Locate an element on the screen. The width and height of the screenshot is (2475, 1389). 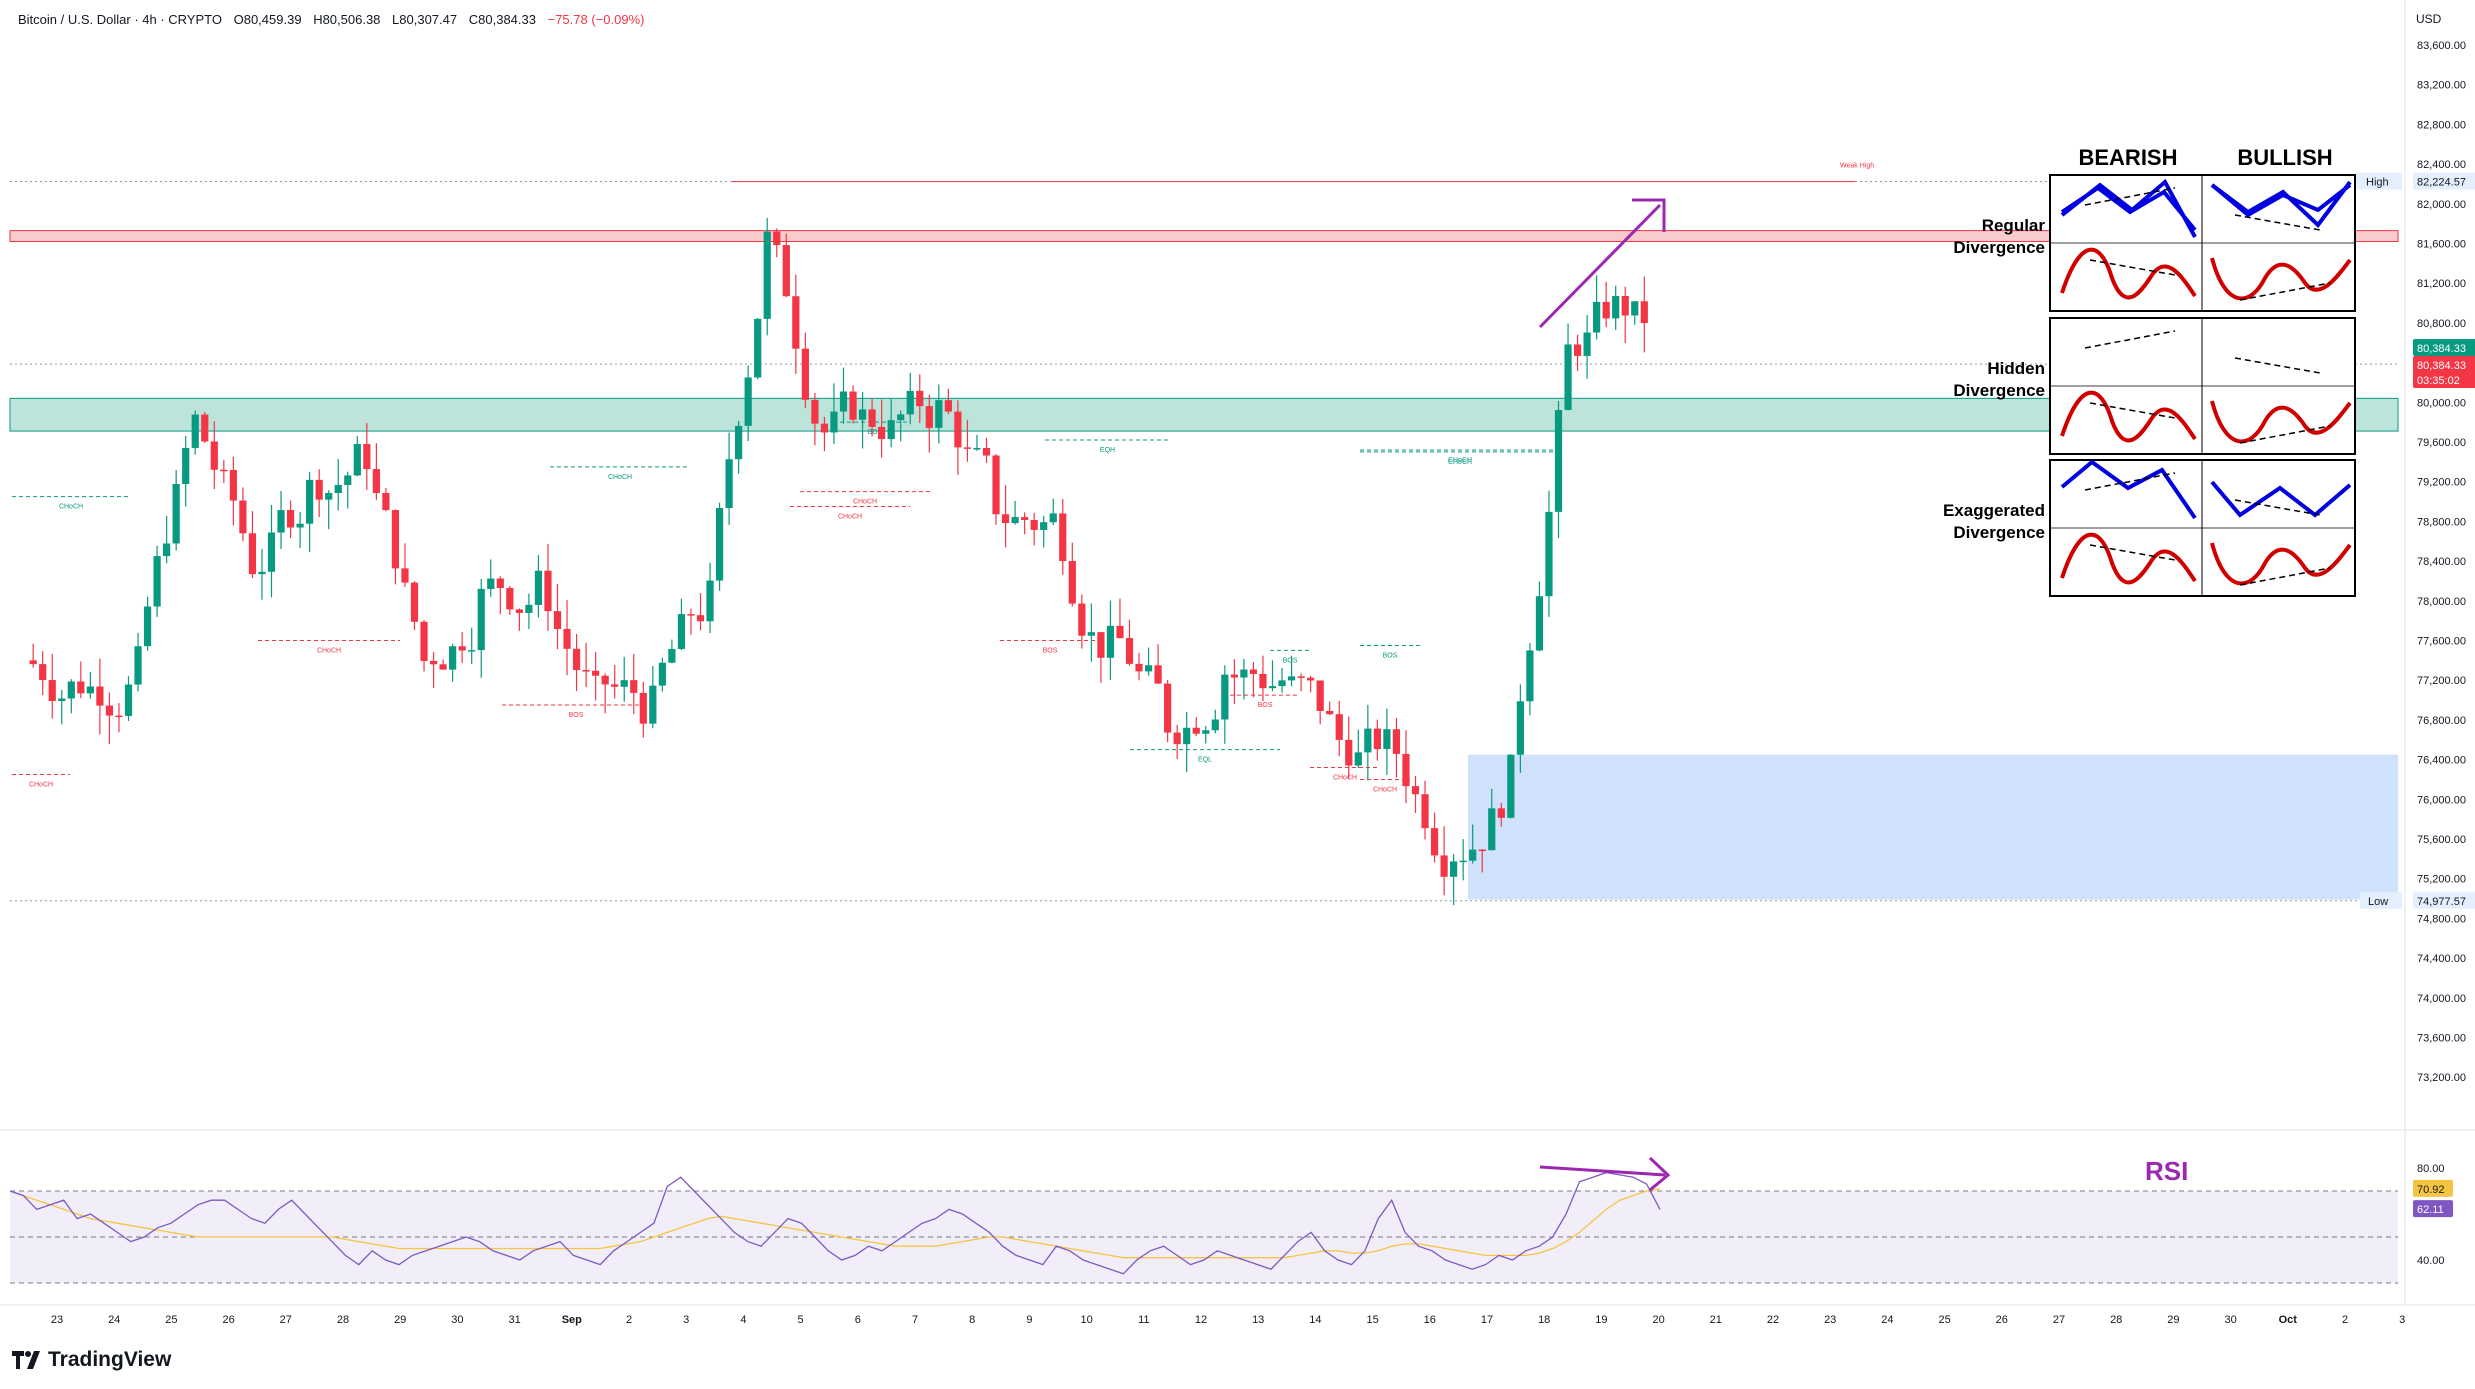
structure-label: EQL is located at coordinates (1205, 760).